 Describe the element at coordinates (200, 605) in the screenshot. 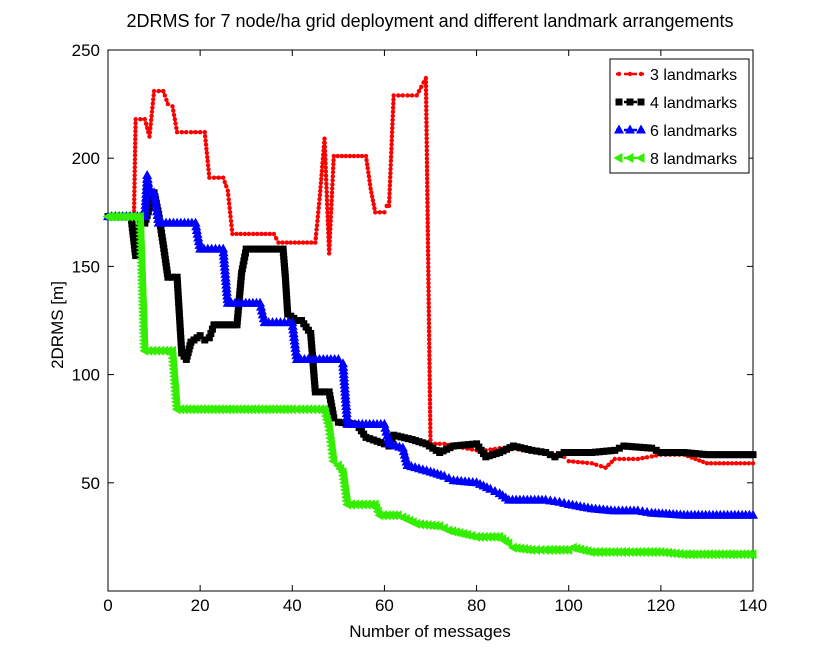

I see `x-tick-label: 20` at that location.